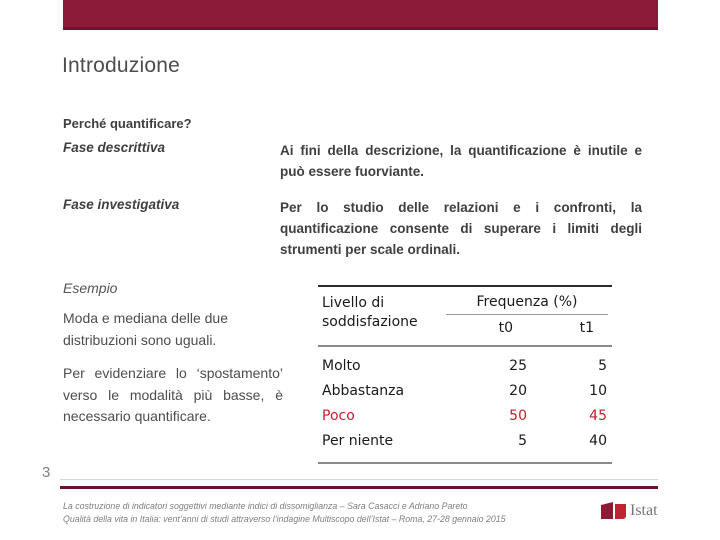 The image size is (720, 540). I want to click on cell-t0: 25, so click(518, 366).